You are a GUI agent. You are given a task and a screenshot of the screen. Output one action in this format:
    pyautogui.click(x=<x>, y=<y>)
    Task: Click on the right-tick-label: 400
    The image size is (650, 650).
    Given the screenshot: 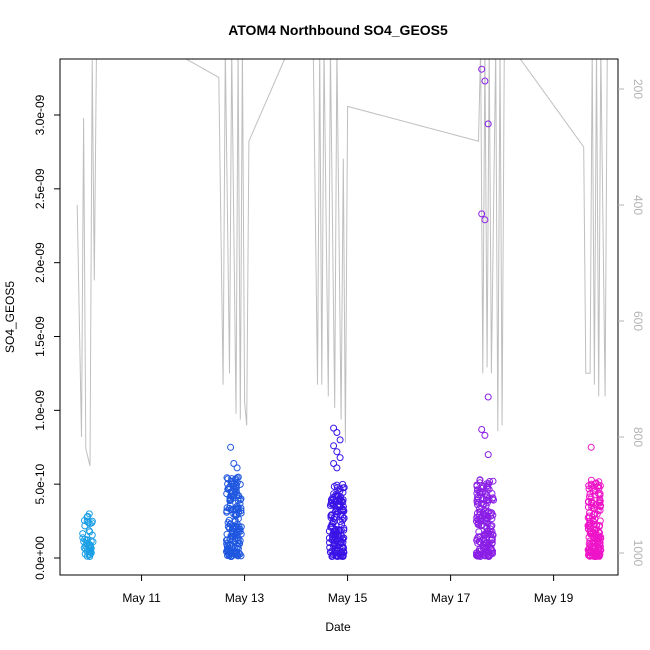 What is the action you would take?
    pyautogui.click(x=638, y=205)
    